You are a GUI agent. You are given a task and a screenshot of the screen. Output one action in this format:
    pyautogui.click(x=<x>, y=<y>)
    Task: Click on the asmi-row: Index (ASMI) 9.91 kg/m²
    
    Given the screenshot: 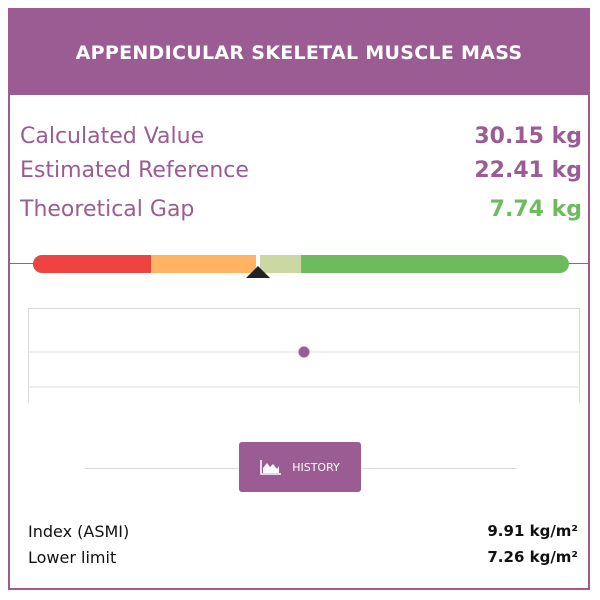 What is the action you would take?
    pyautogui.click(x=303, y=531)
    